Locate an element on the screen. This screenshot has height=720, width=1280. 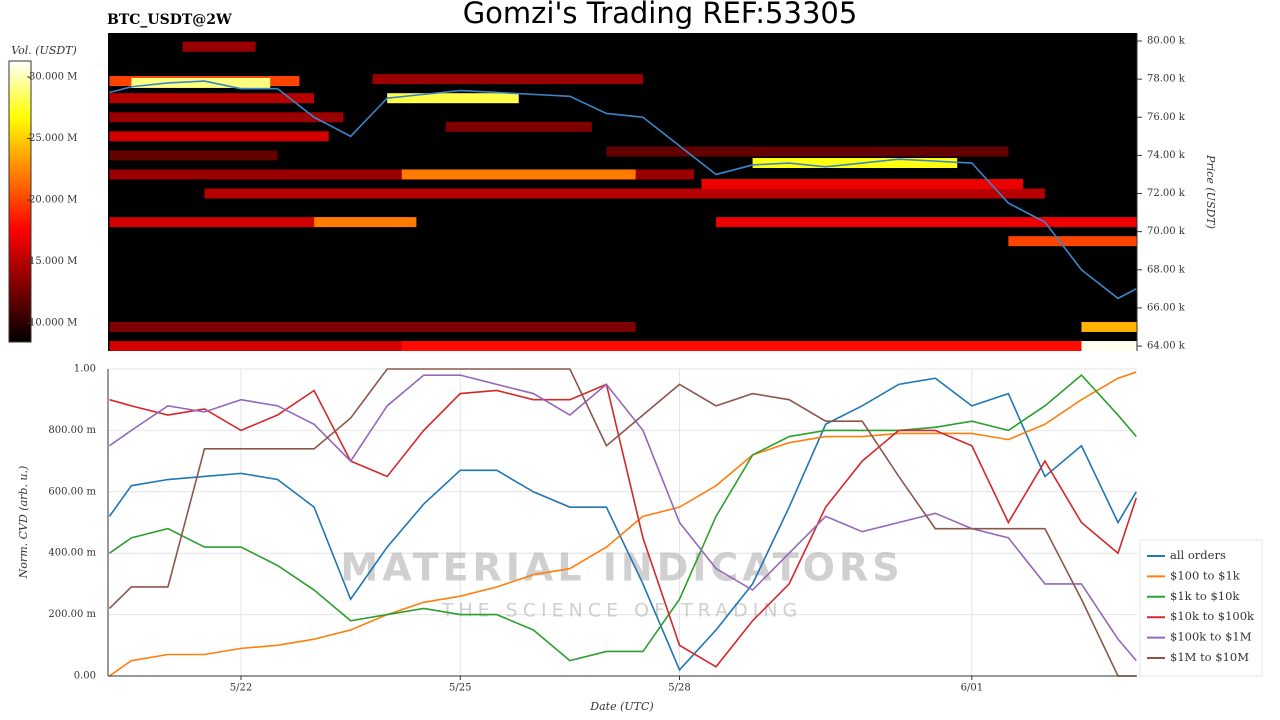
y-tick-label: 400.00 m is located at coordinates (72, 553).